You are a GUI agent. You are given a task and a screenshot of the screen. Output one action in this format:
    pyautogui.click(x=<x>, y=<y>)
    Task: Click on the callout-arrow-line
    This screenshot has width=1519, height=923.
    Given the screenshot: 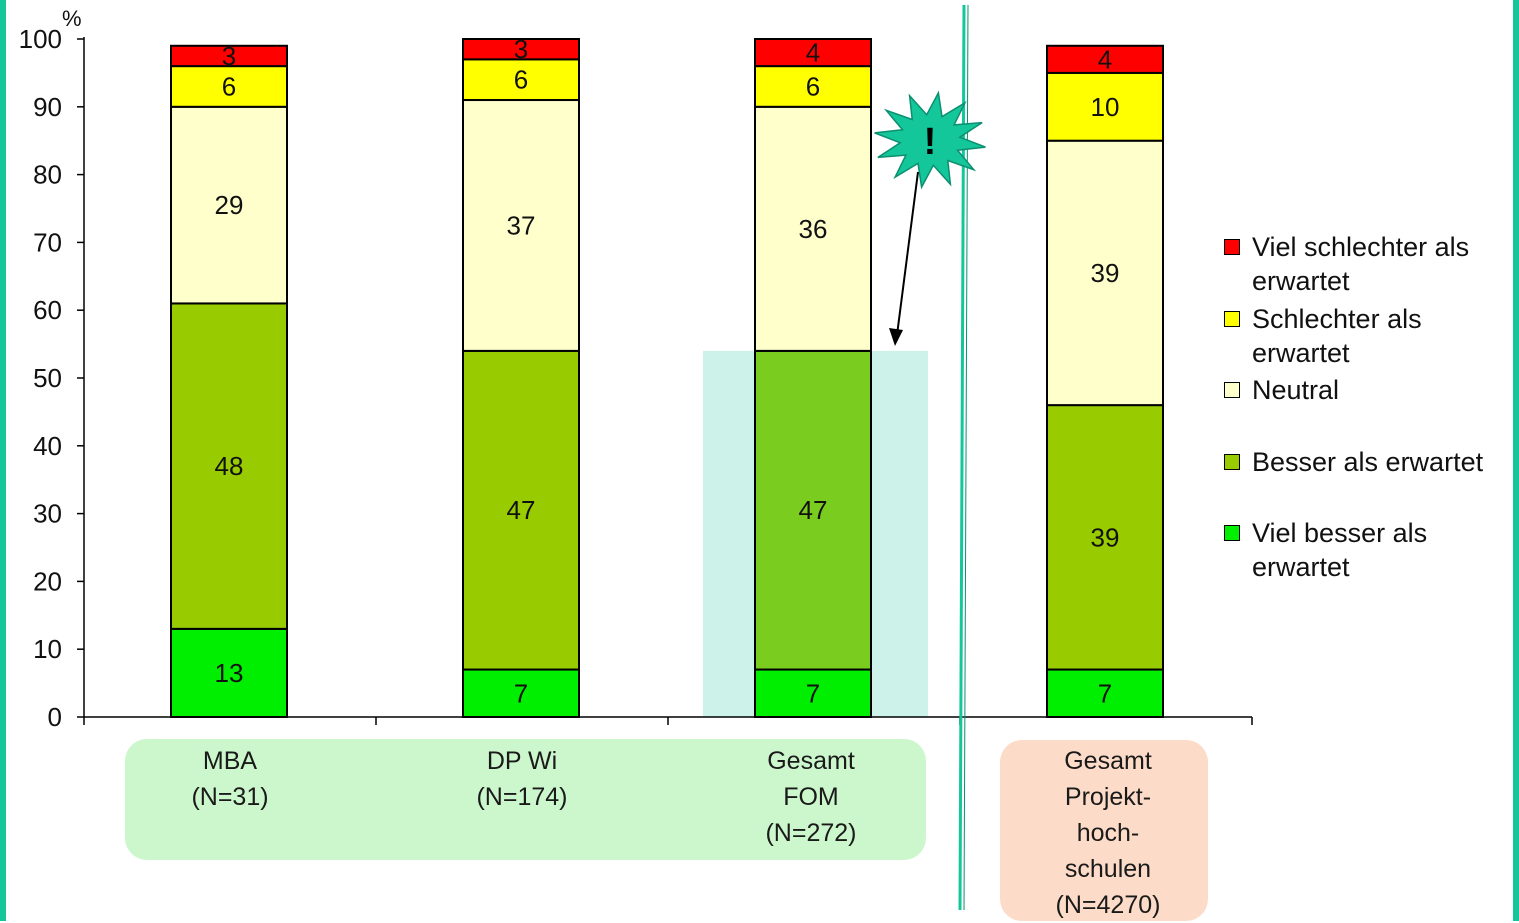 What is the action you would take?
    pyautogui.click(x=907, y=253)
    